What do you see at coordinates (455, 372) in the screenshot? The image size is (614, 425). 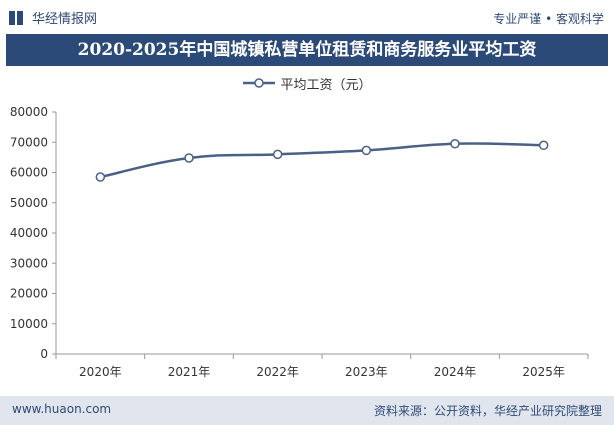 I see `x-tick-label: 2024年` at bounding box center [455, 372].